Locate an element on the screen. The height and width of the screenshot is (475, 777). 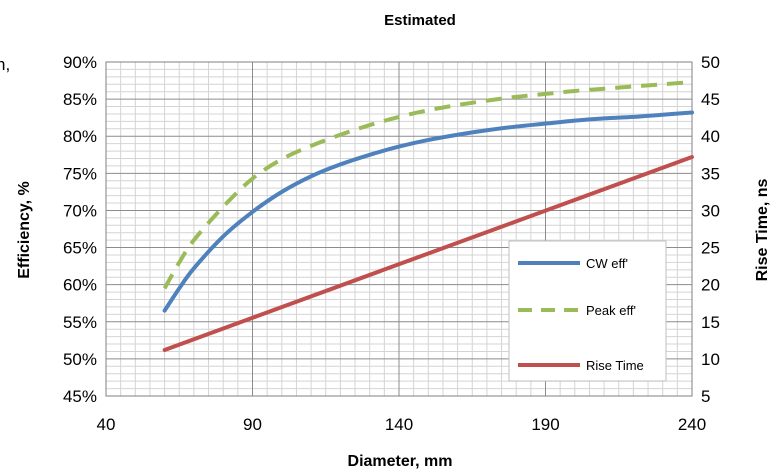
y2-tick-label: 35 is located at coordinates (710, 173).